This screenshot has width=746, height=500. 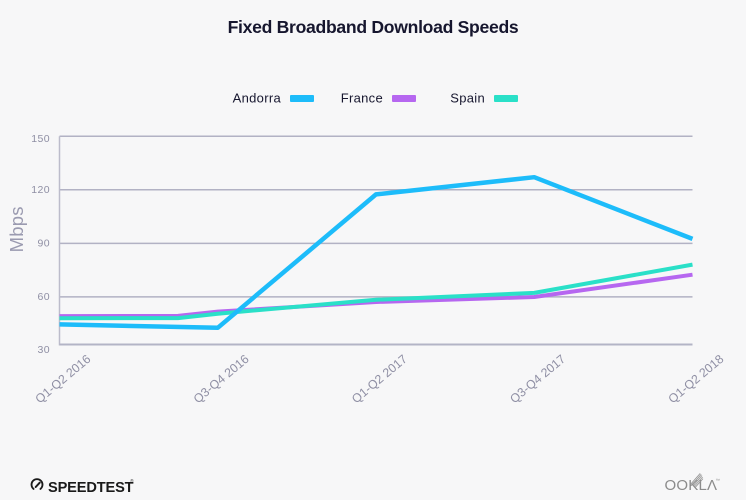 What do you see at coordinates (362, 98) in the screenshot?
I see `svg-text: France` at bounding box center [362, 98].